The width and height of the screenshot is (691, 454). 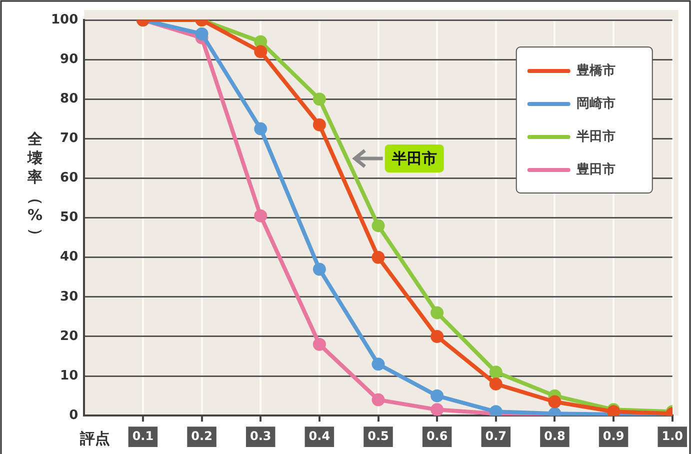 I want to click on annotation: 半田市, so click(x=413, y=158).